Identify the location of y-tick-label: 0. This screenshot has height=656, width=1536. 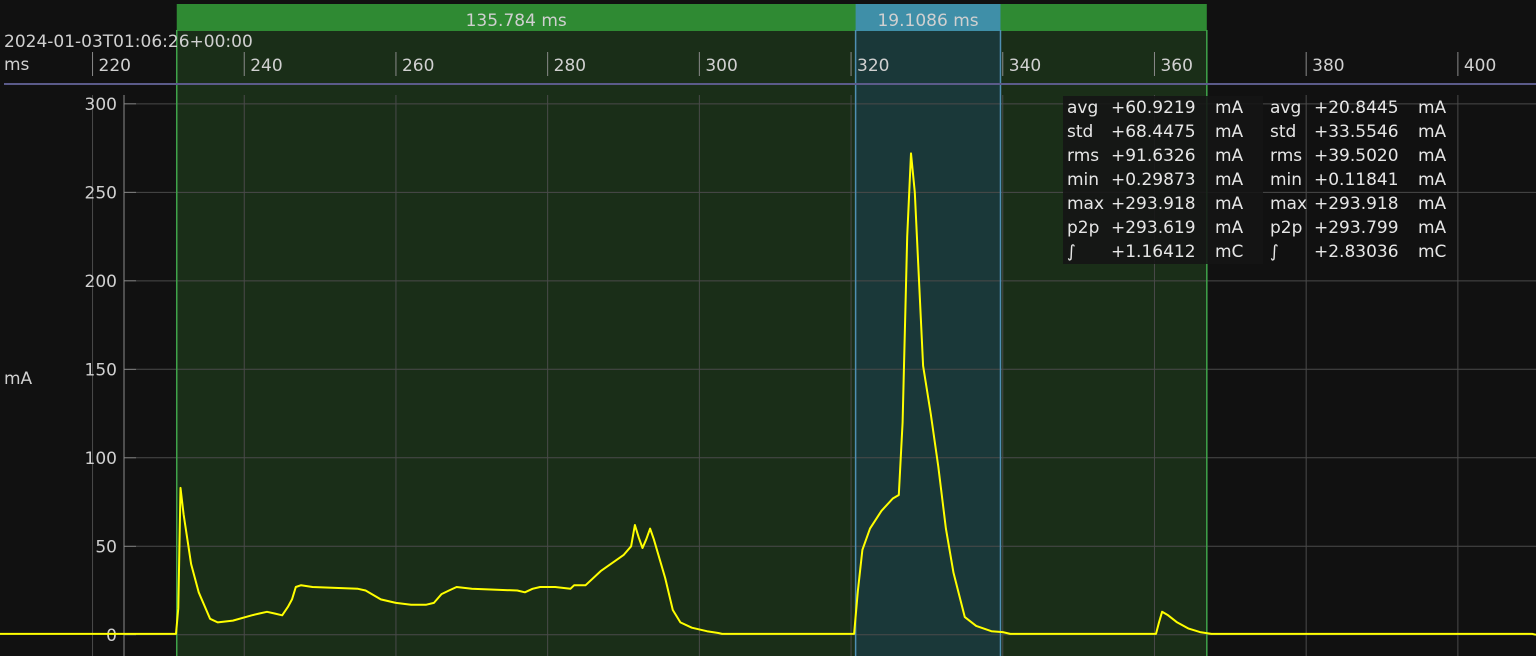
(111, 636).